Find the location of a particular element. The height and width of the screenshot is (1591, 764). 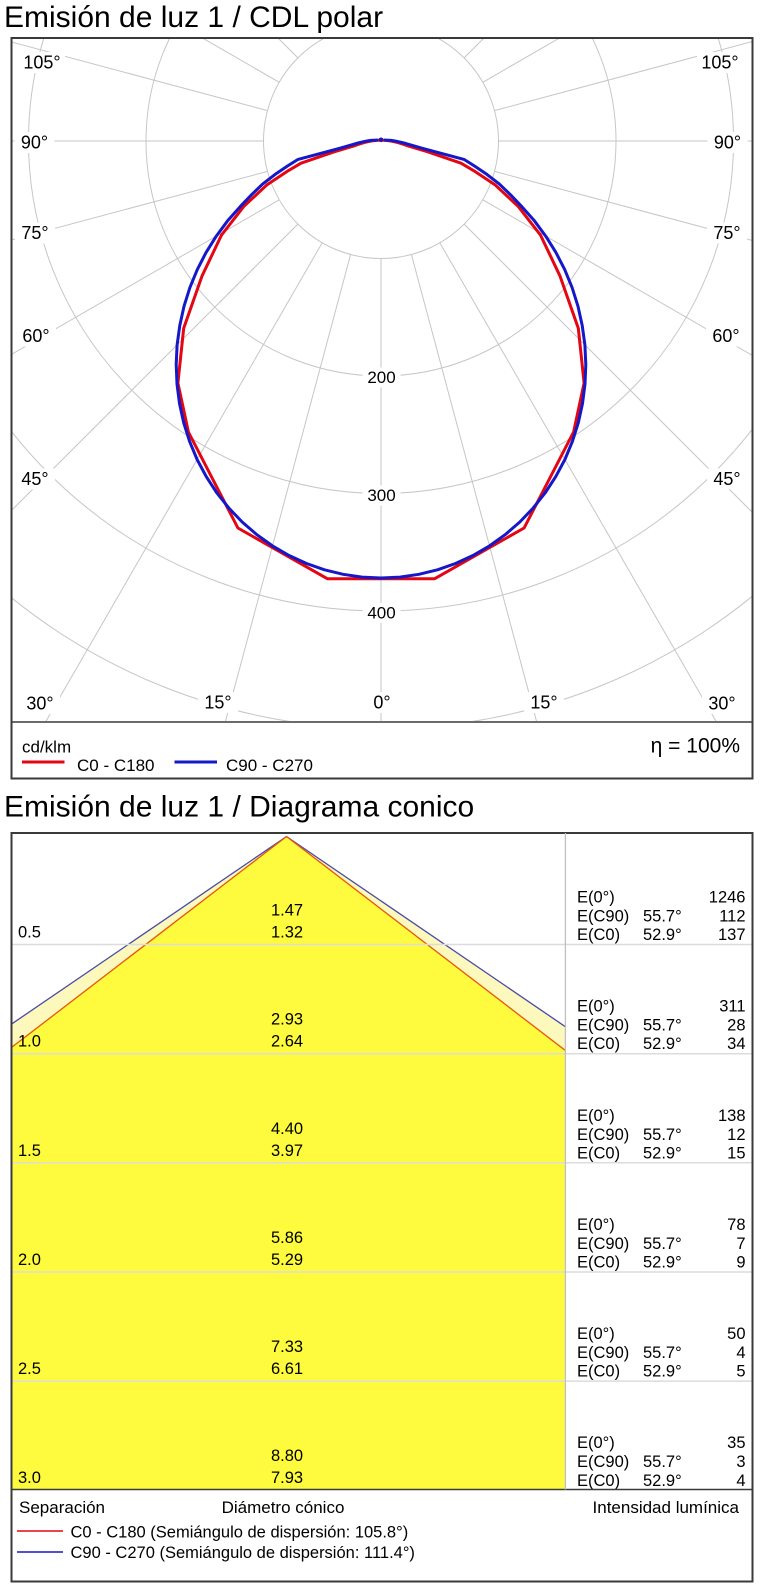

svg-text: 6.61 is located at coordinates (287, 1369).